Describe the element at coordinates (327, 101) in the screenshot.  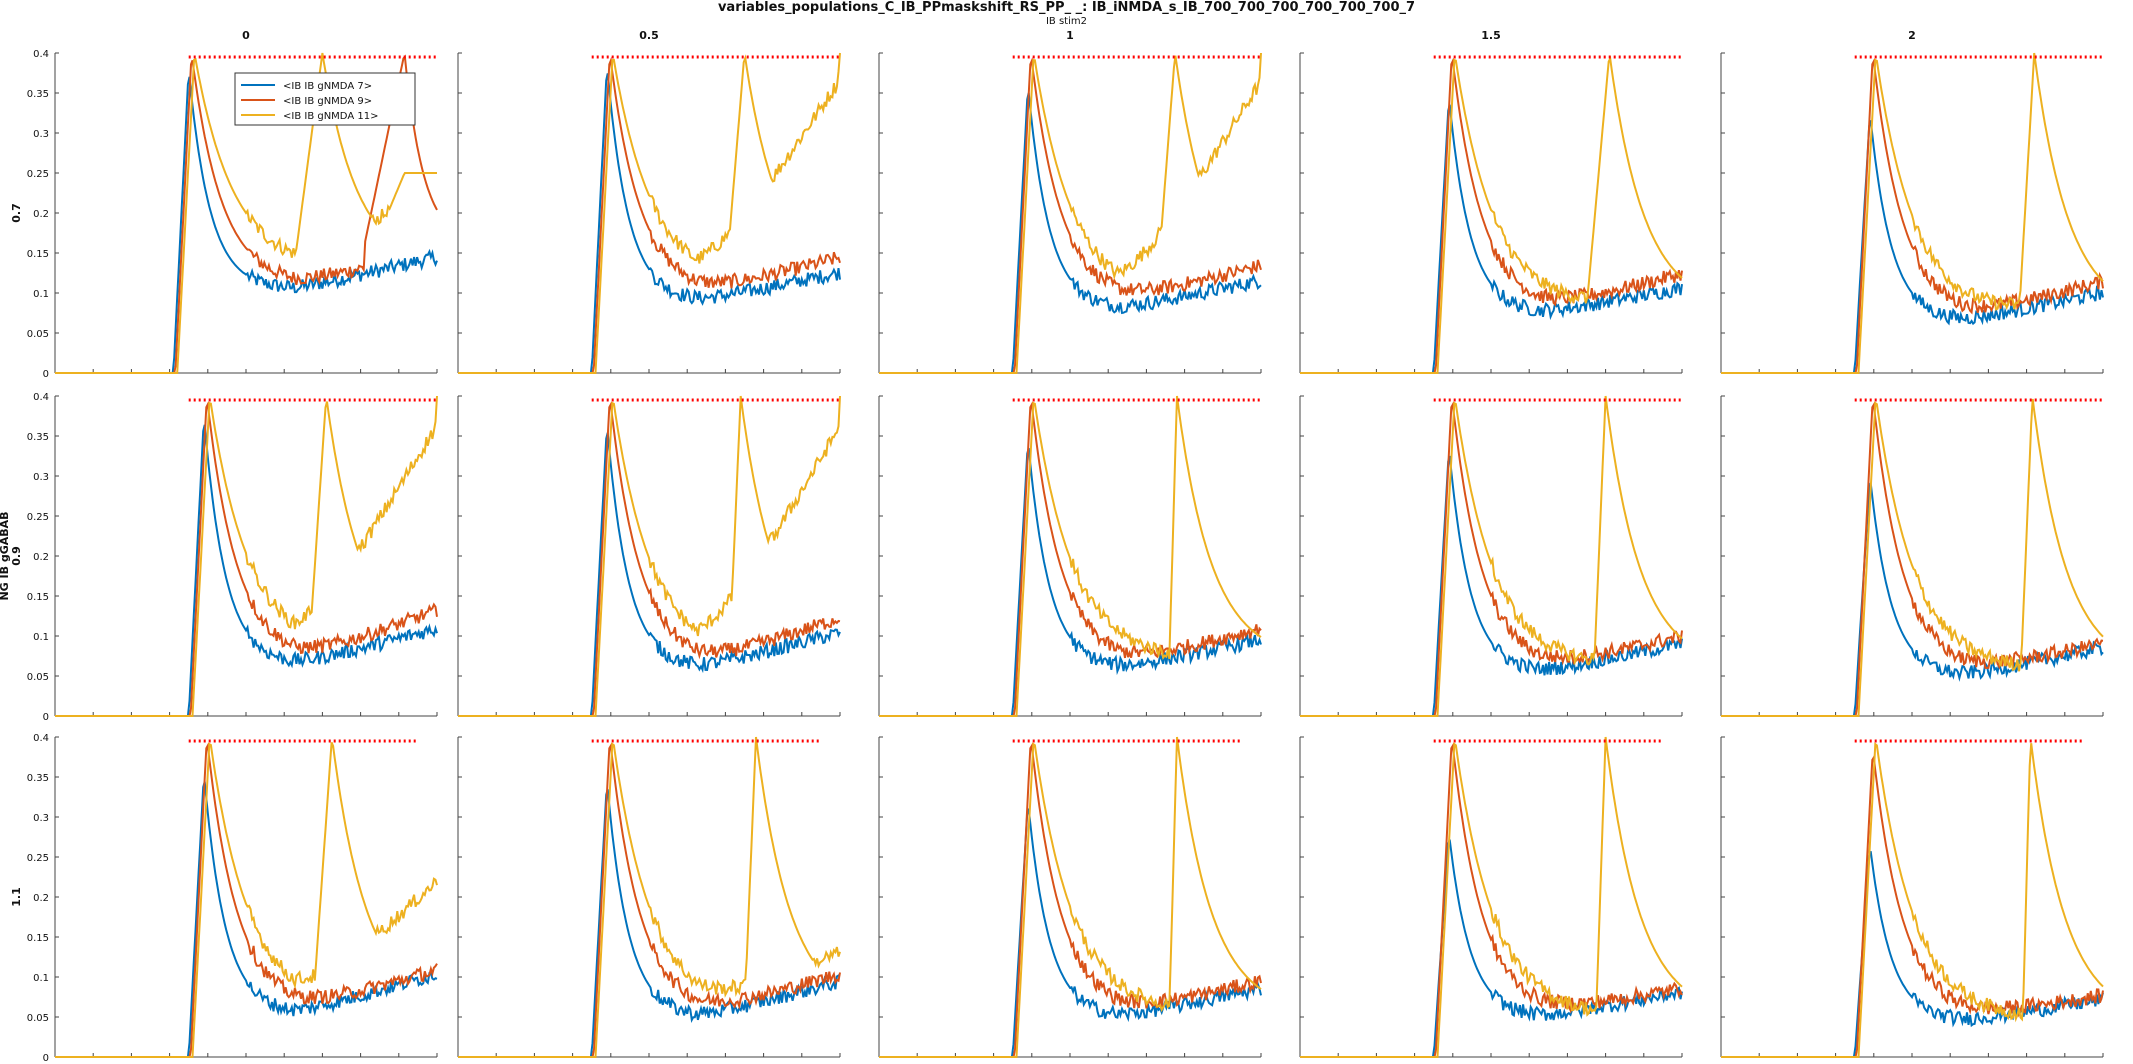
I see `legend-entry: <IB IB gNMDA 9>` at that location.